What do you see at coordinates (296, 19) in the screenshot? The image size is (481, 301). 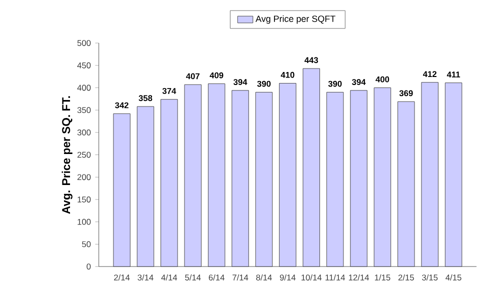 I see `legend-label: Avg Price per SQFT` at bounding box center [296, 19].